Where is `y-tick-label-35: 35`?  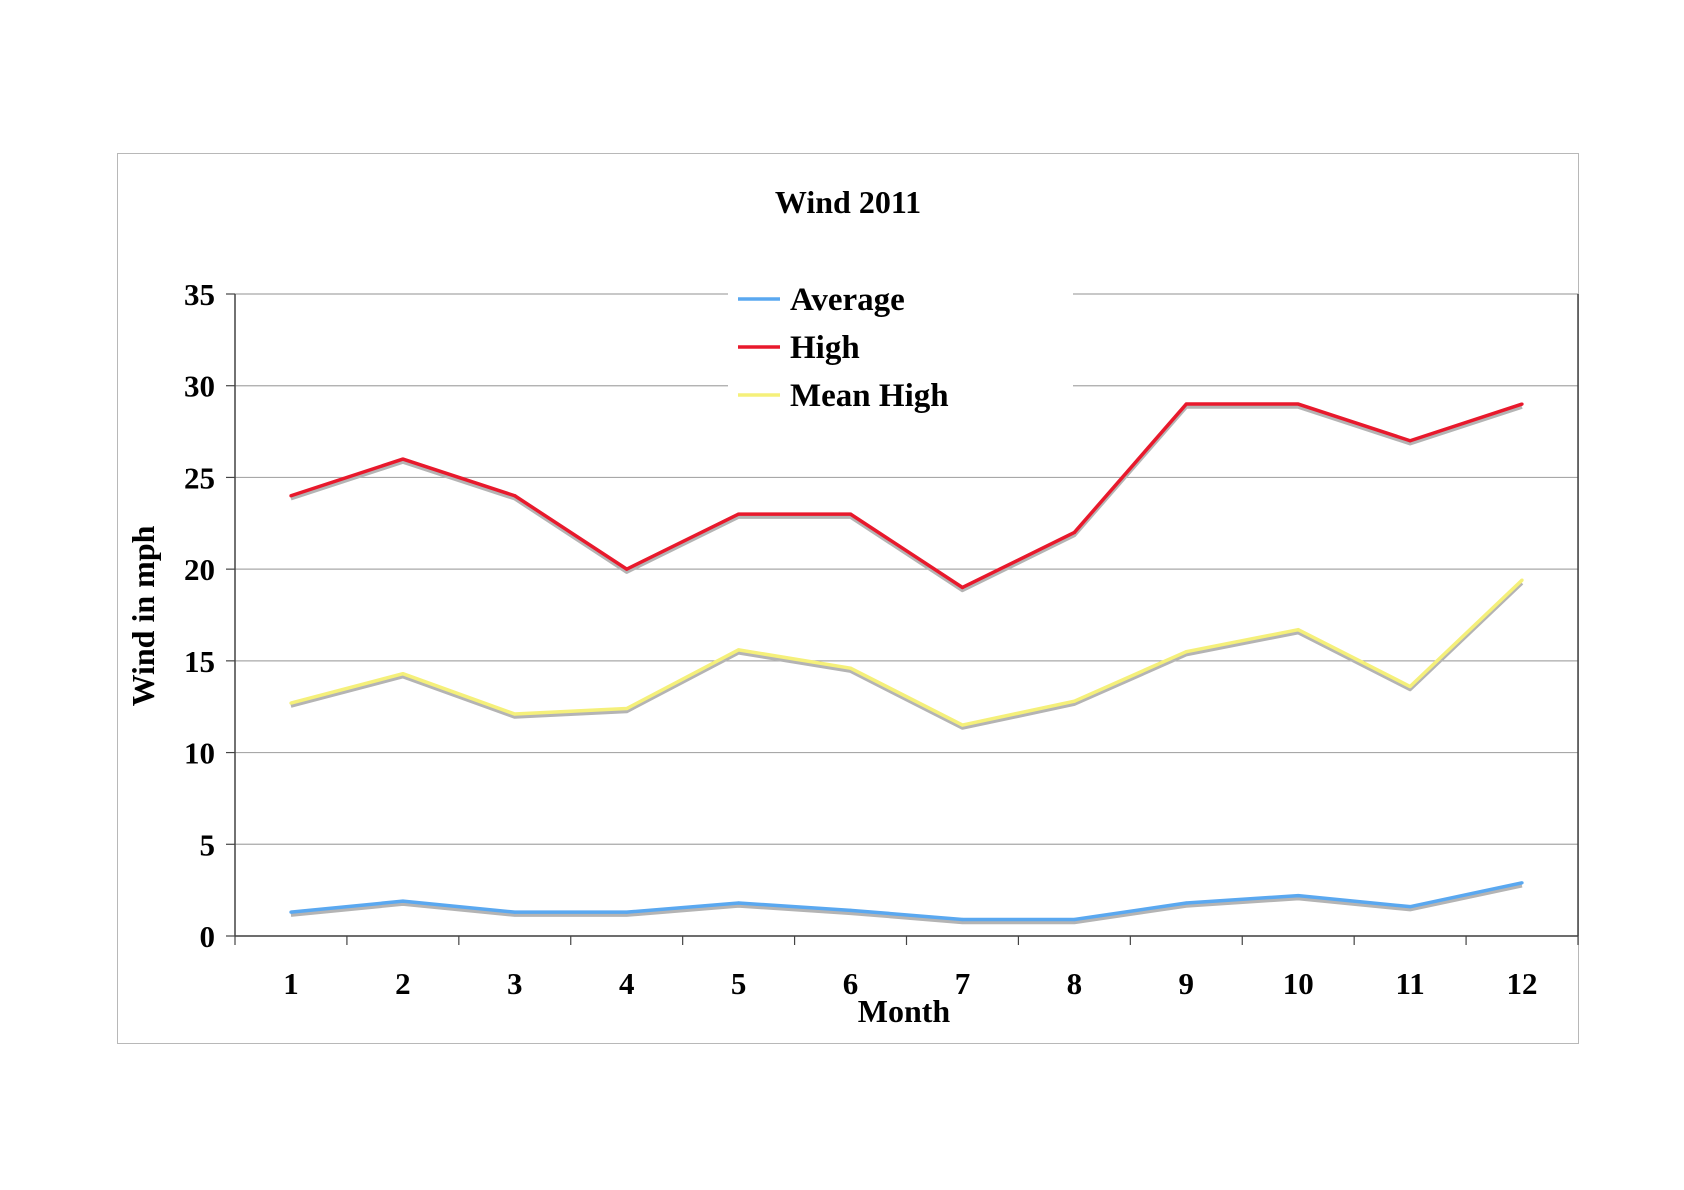
y-tick-label-35: 35 is located at coordinates (199, 294).